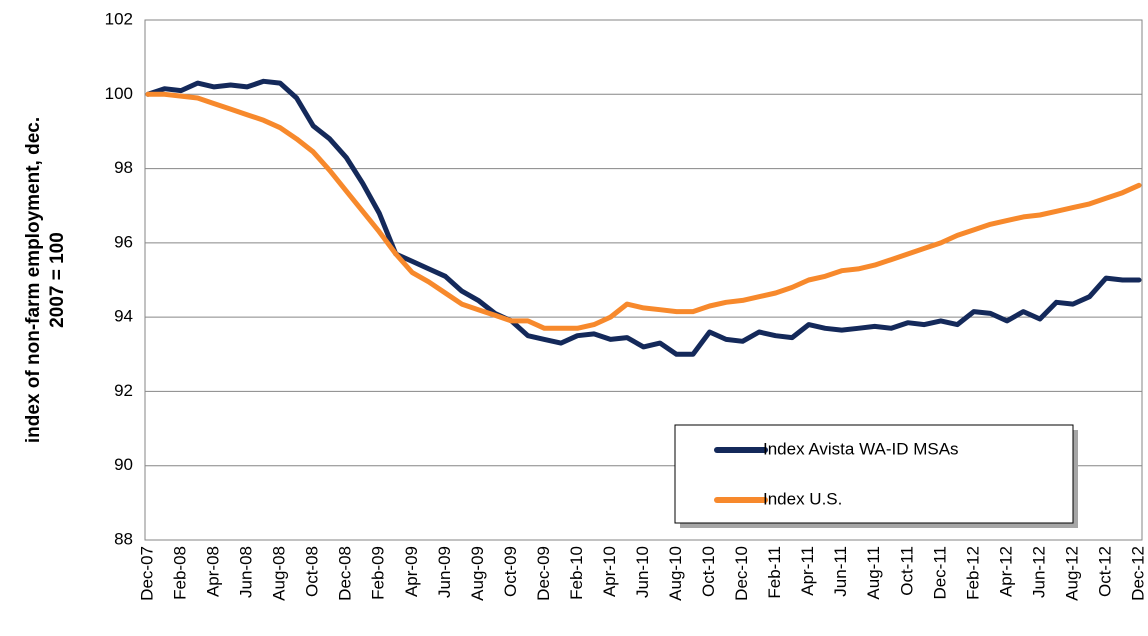 The width and height of the screenshot is (1148, 636). What do you see at coordinates (123, 538) in the screenshot?
I see `y-tick-label: 88` at bounding box center [123, 538].